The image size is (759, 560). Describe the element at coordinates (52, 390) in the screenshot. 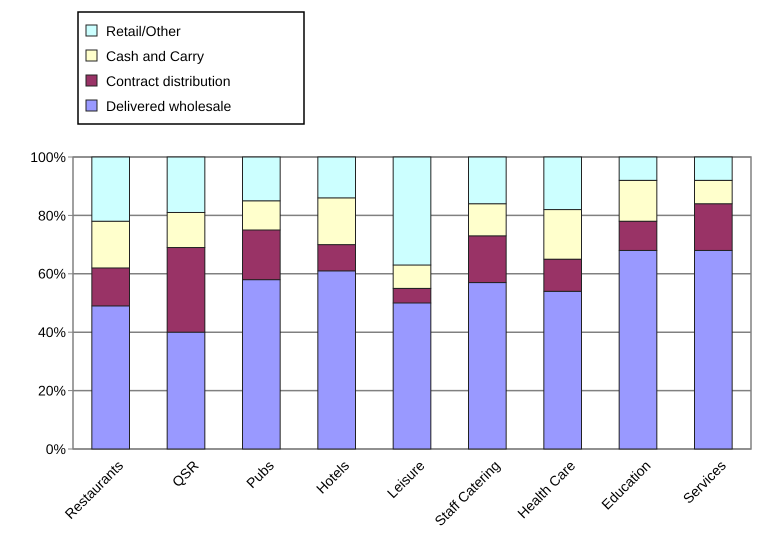

I see `y-tick-label: 20%` at that location.